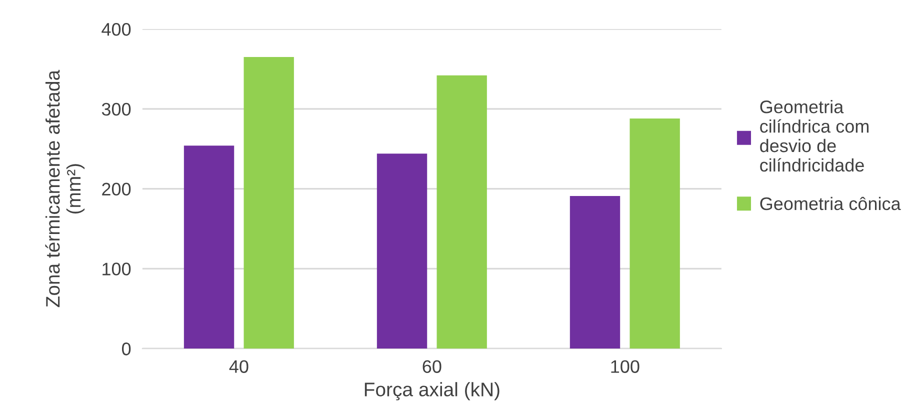  What do you see at coordinates (116, 189) in the screenshot?
I see `y-tick-label: 200` at bounding box center [116, 189].